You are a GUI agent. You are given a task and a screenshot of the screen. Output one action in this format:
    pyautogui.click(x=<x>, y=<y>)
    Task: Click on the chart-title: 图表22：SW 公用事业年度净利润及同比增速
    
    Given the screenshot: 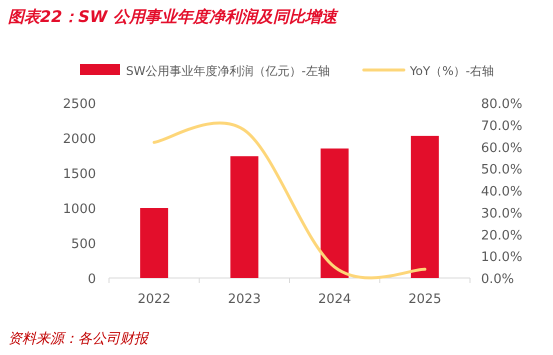 What is the action you would take?
    pyautogui.click(x=174, y=16)
    